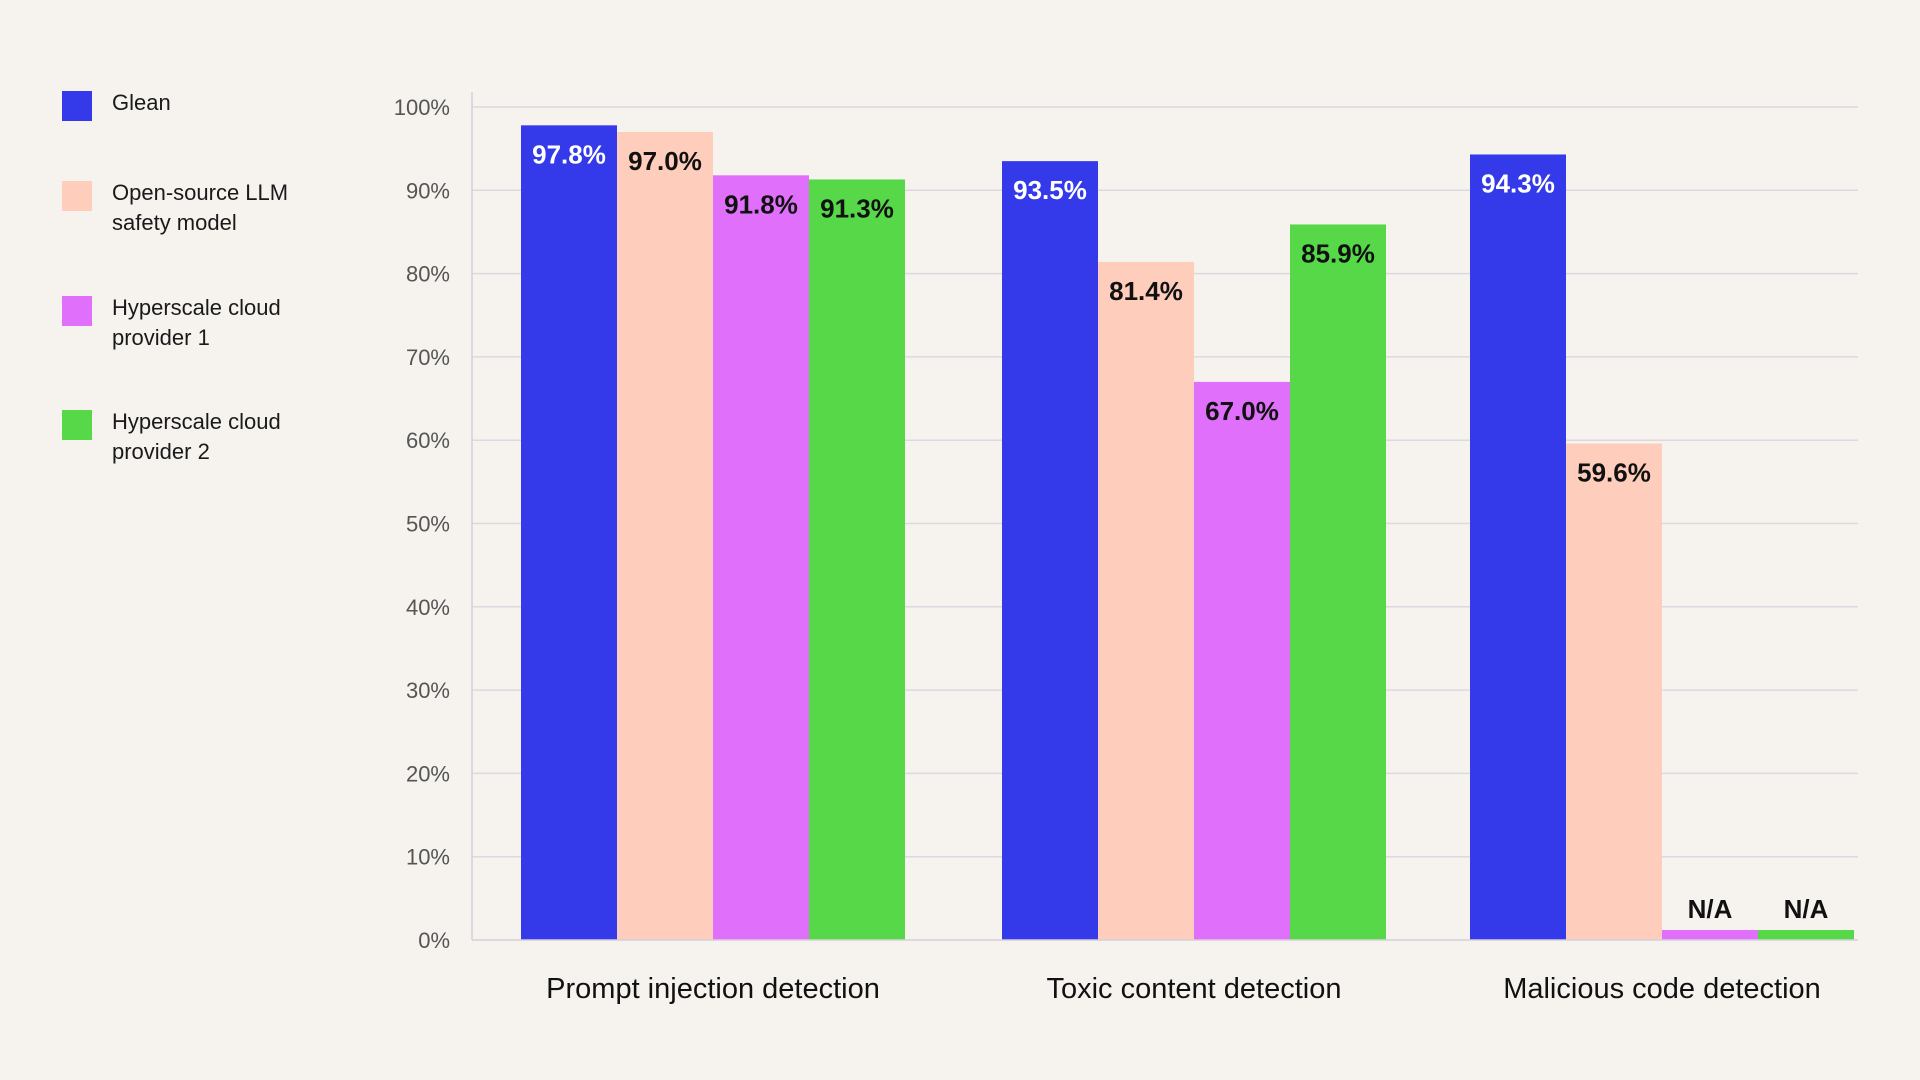 This screenshot has height=1080, width=1920. I want to click on y-tick-label: 90%, so click(428, 190).